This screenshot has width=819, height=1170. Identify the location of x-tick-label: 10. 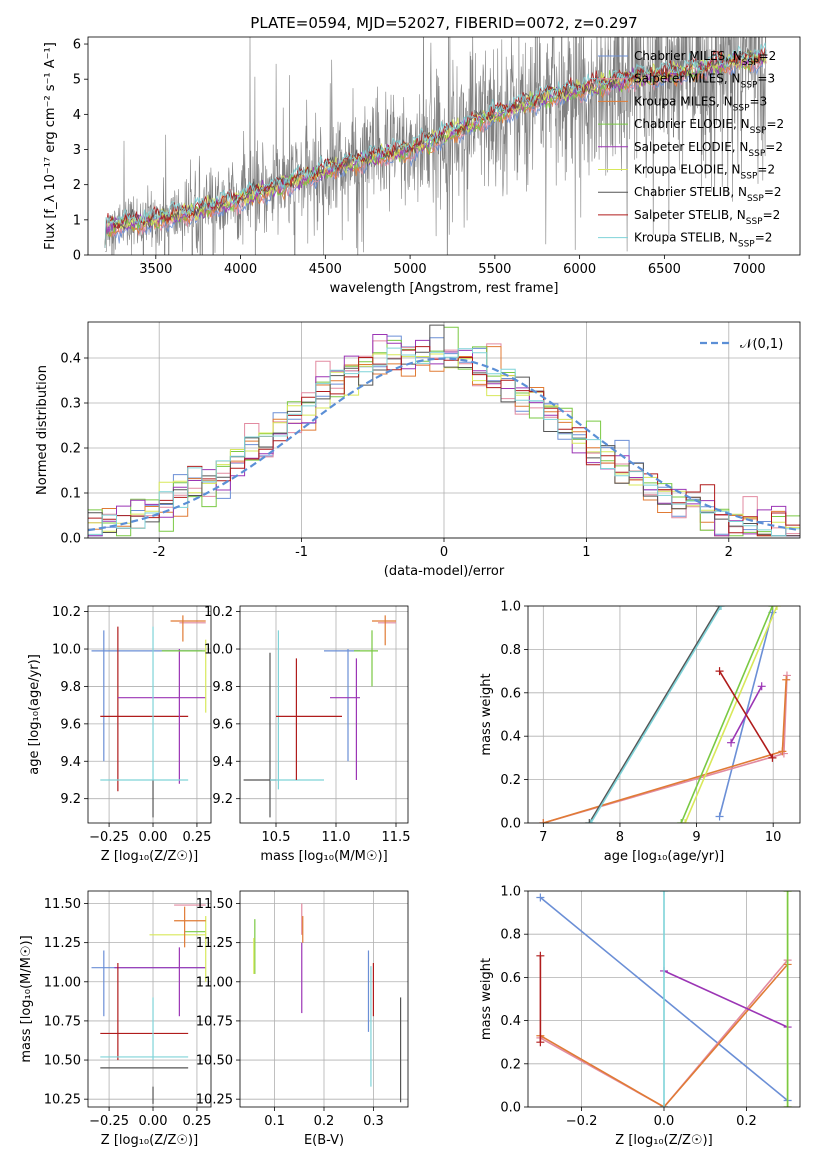
(773, 837).